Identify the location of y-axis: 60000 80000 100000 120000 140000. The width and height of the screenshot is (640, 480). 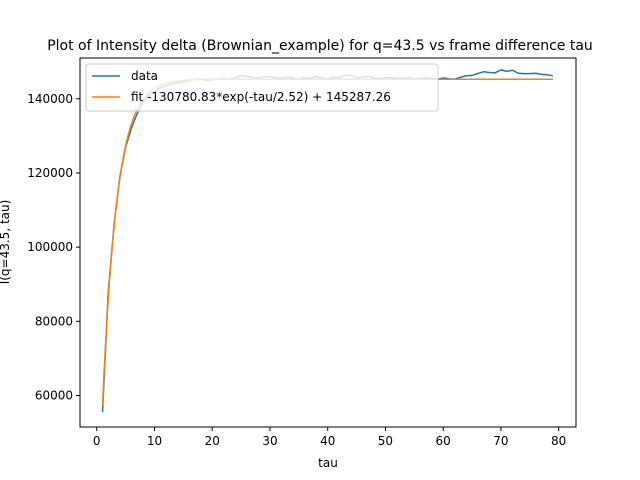
(53, 247).